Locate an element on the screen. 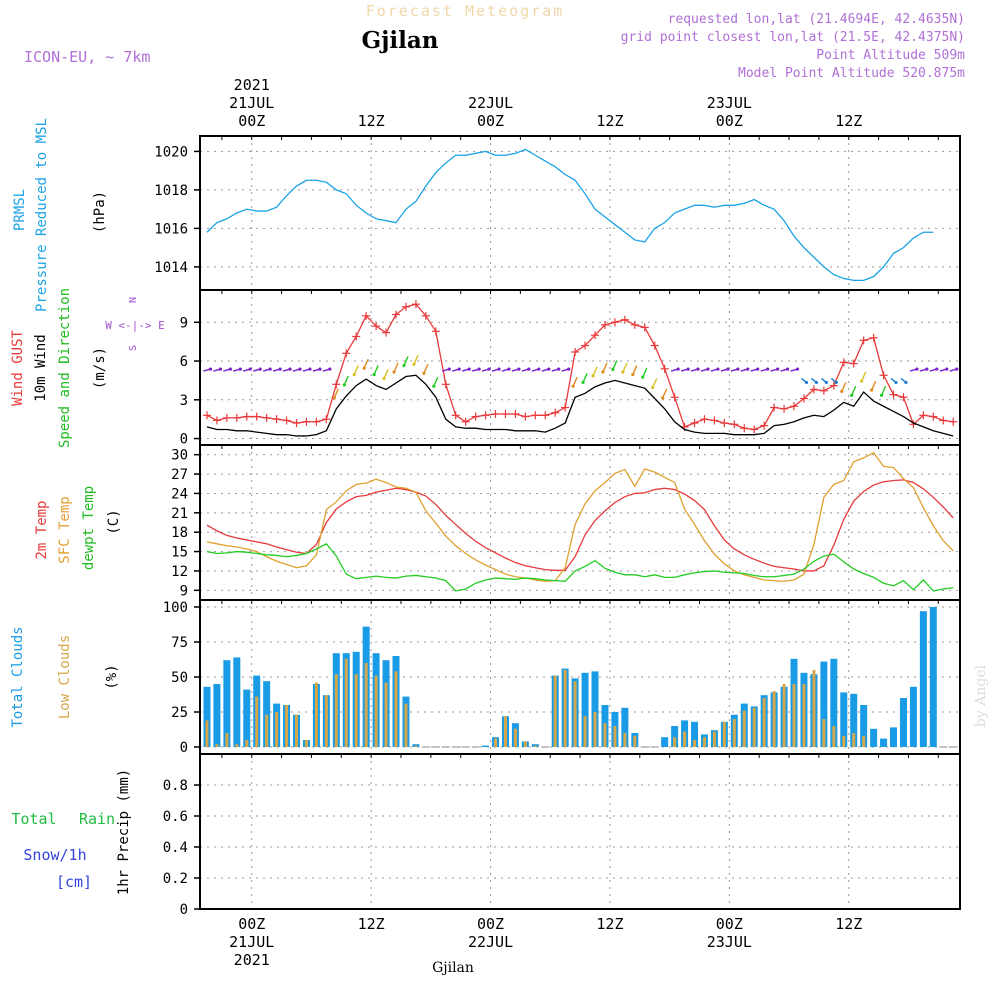 This screenshot has height=1000, width=1000. y-tick-label: 50 is located at coordinates (179, 678).